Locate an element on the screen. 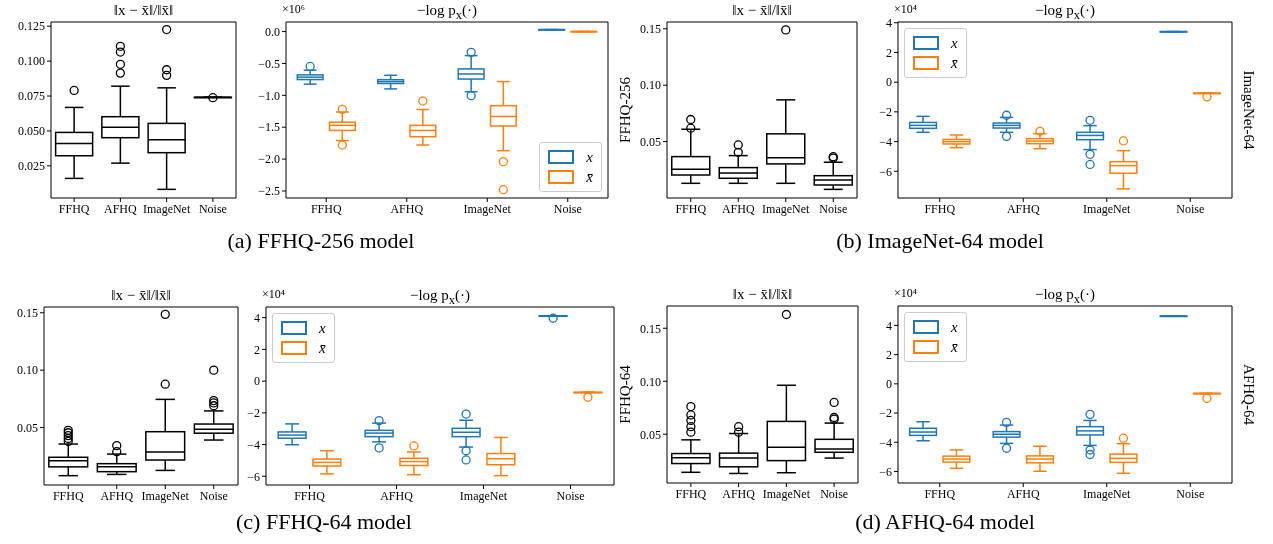 The width and height of the screenshot is (1273, 544). text: ×10⁶ is located at coordinates (293, 9).